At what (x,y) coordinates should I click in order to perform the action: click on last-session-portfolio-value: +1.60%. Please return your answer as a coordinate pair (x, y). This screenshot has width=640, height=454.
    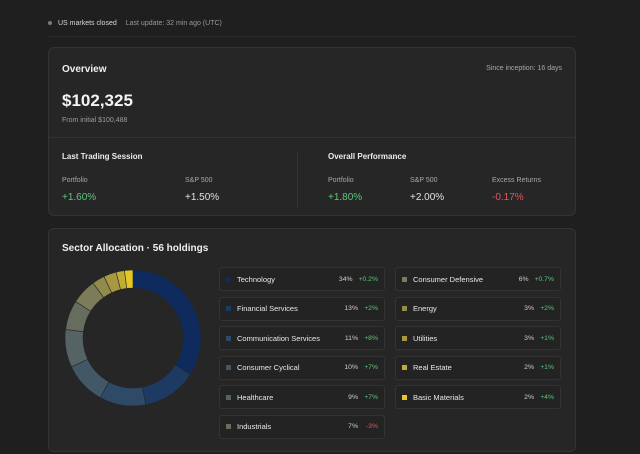
    Looking at the image, I should click on (79, 197).